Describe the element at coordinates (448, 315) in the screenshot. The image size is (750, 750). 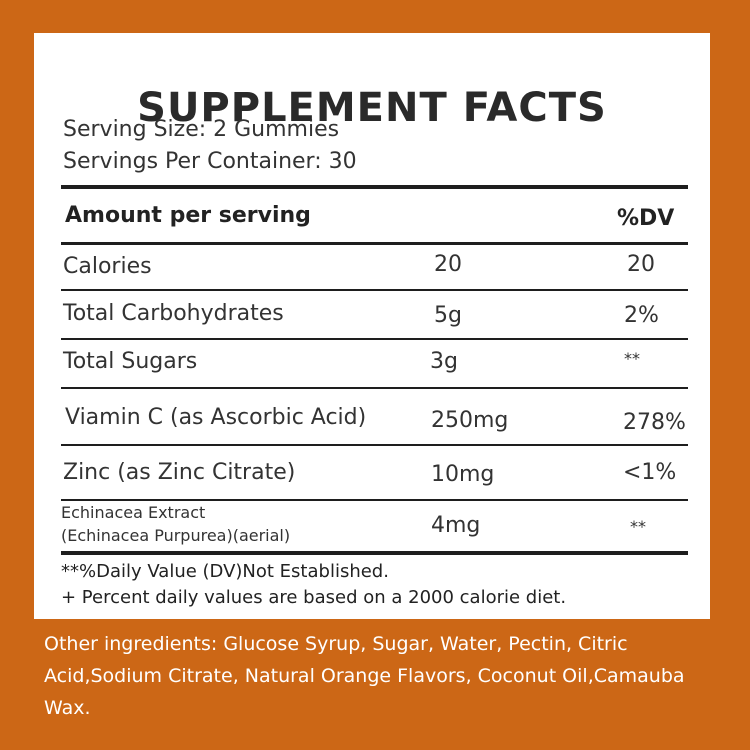
I see `row-carbs-amount: 5g` at that location.